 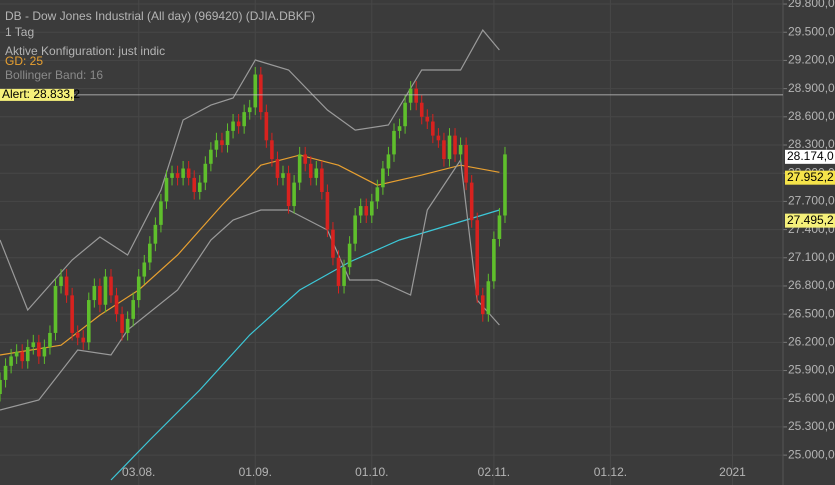 I want to click on y-tick-label: 29.800,0, so click(x=811, y=5).